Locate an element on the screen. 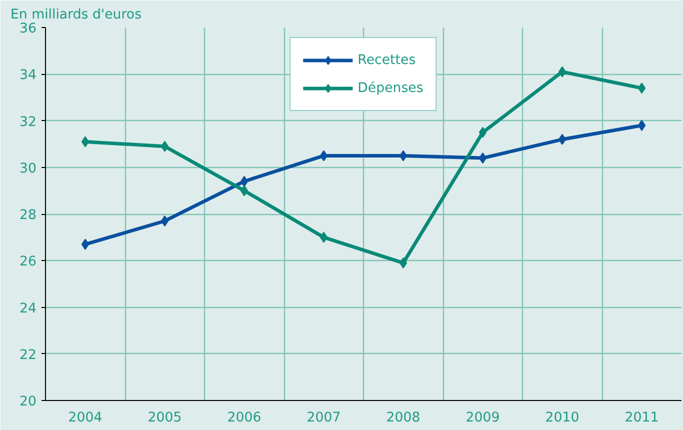  x-tick-label: 2007 is located at coordinates (323, 418).